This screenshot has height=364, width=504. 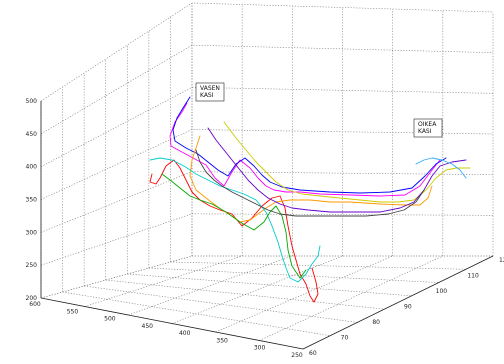 I want to click on left-axis-tick-label: 400, so click(x=185, y=333).